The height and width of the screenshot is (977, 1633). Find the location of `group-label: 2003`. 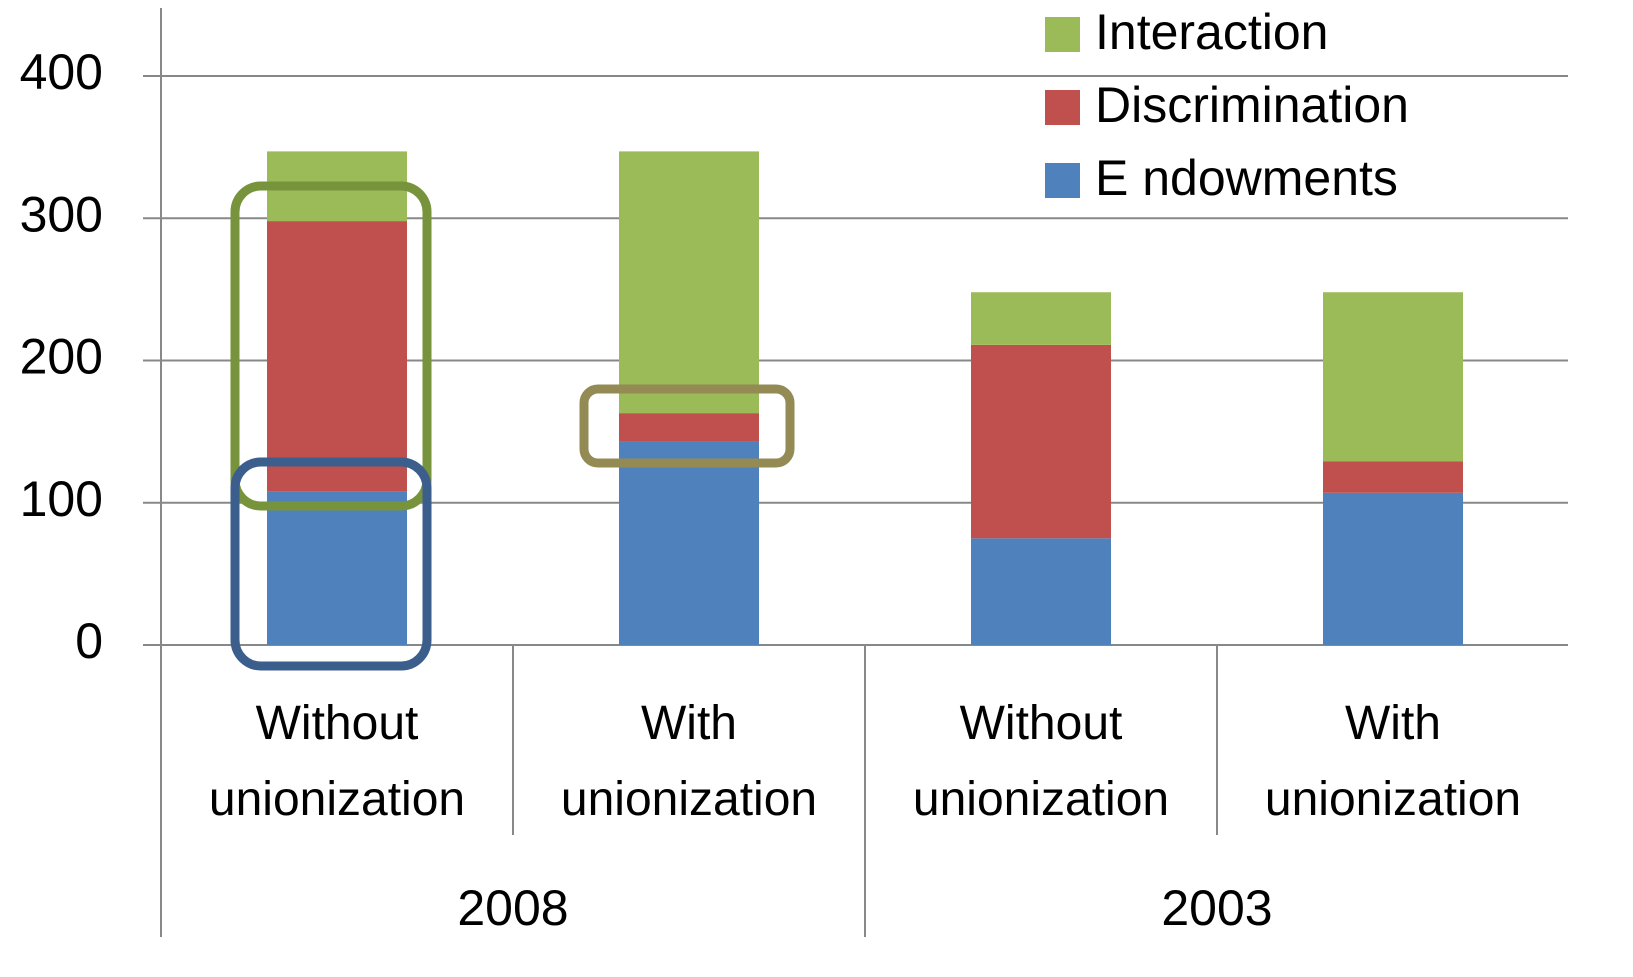

group-label: 2003 is located at coordinates (1216, 908).